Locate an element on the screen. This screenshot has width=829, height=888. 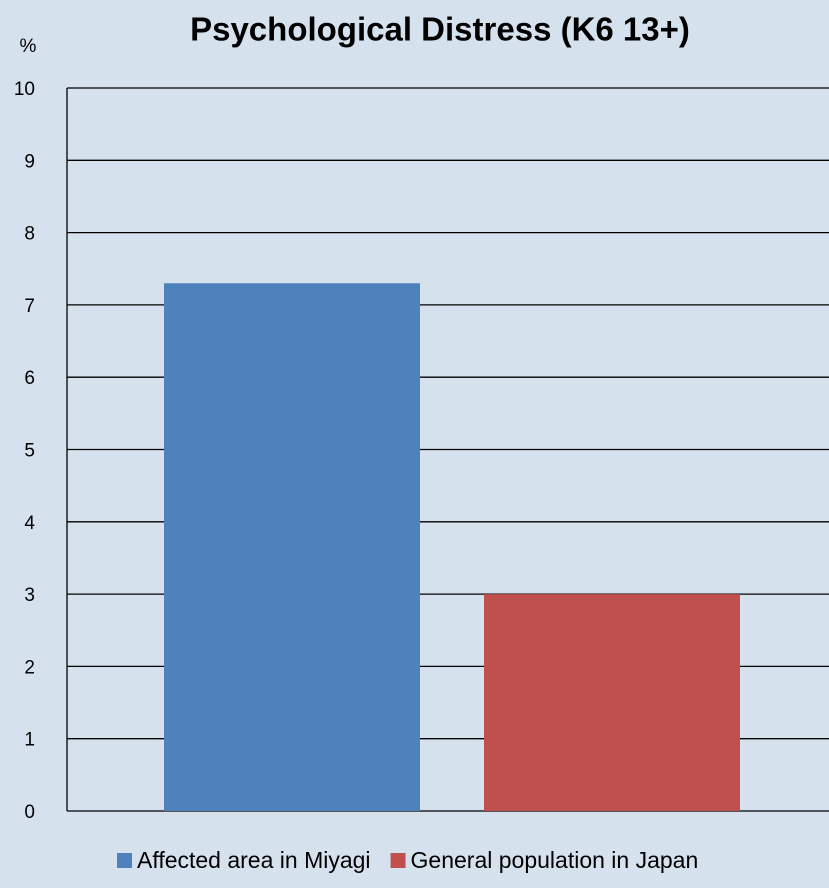
legend-label: Affected area in Miyagi is located at coordinates (254, 860).